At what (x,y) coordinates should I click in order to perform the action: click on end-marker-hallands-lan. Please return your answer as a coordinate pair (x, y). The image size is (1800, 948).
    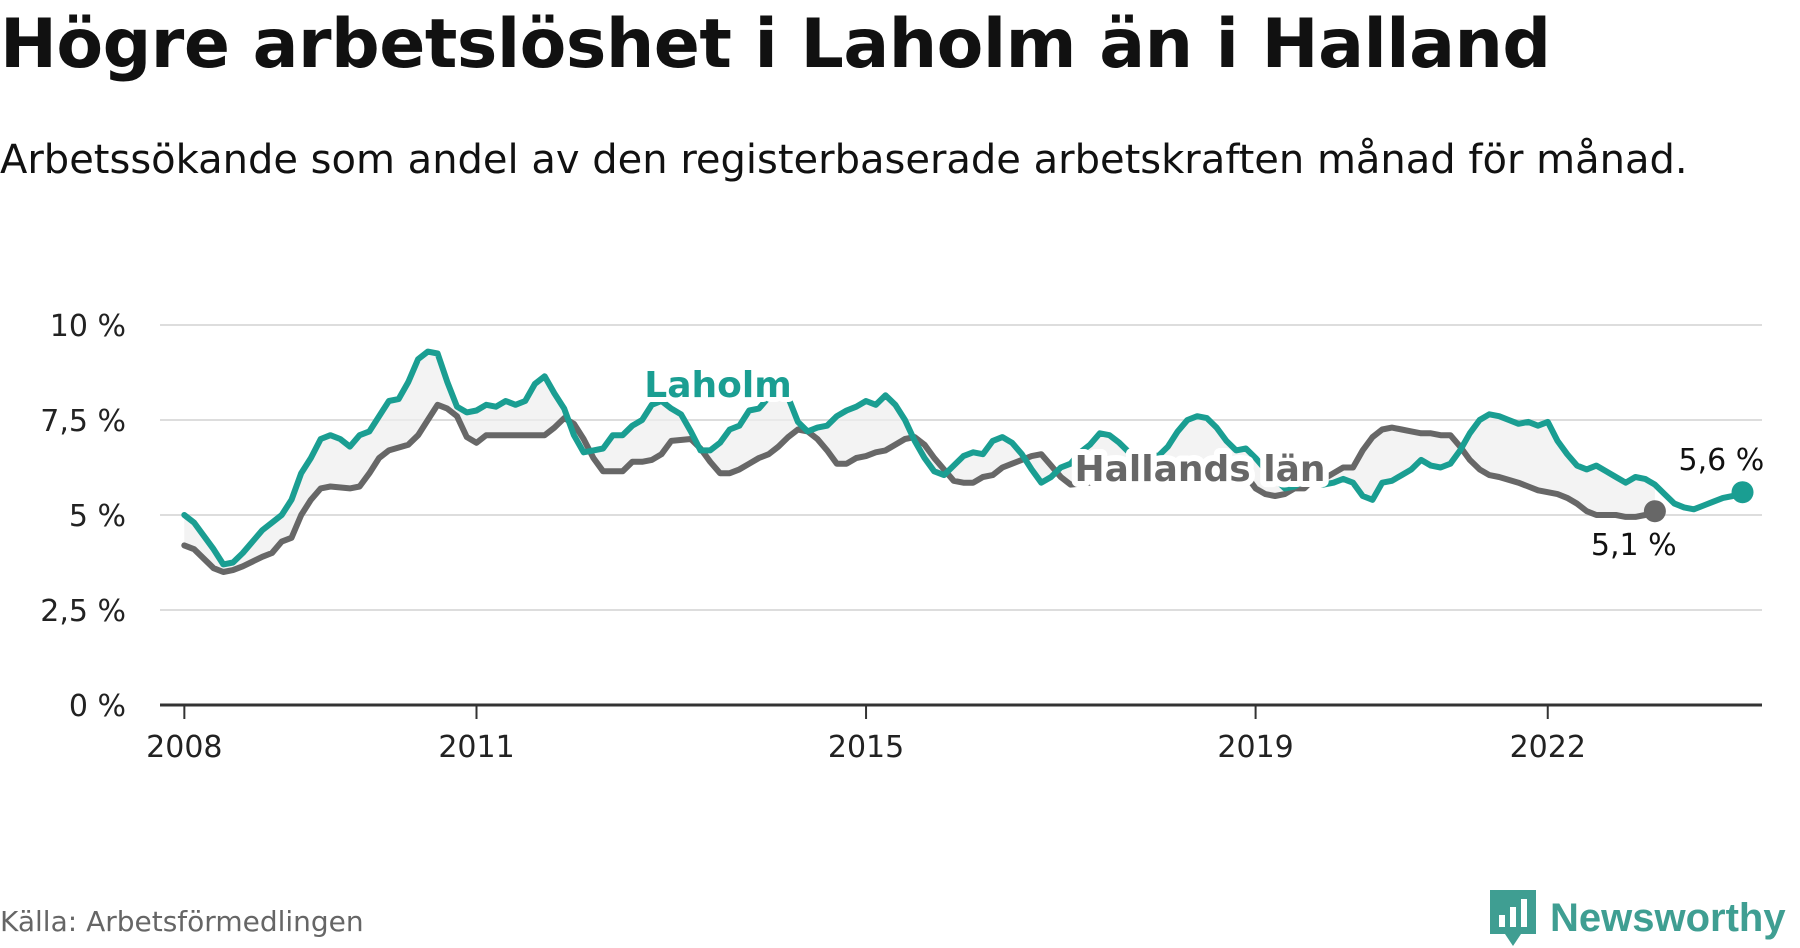
    Looking at the image, I should click on (1654, 511).